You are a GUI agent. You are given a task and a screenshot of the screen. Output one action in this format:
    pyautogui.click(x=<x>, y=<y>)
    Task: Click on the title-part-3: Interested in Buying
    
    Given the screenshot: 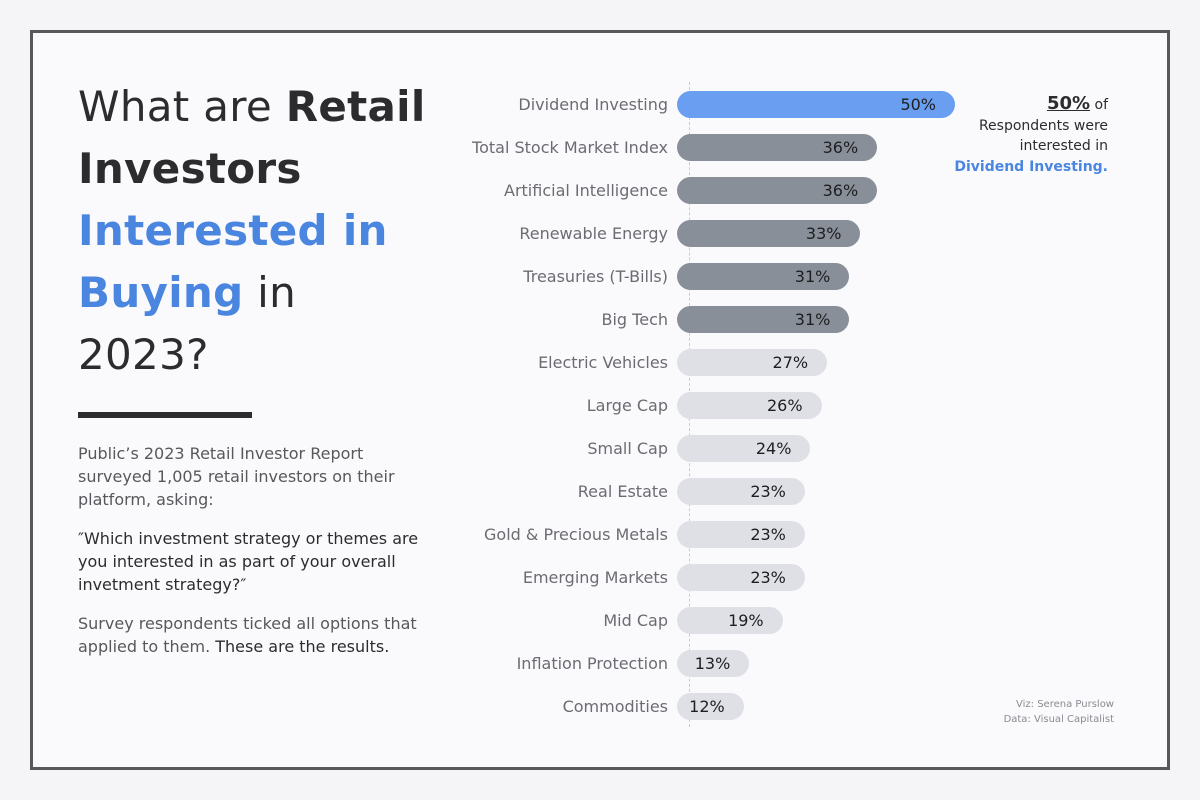 What is the action you would take?
    pyautogui.click(x=233, y=261)
    